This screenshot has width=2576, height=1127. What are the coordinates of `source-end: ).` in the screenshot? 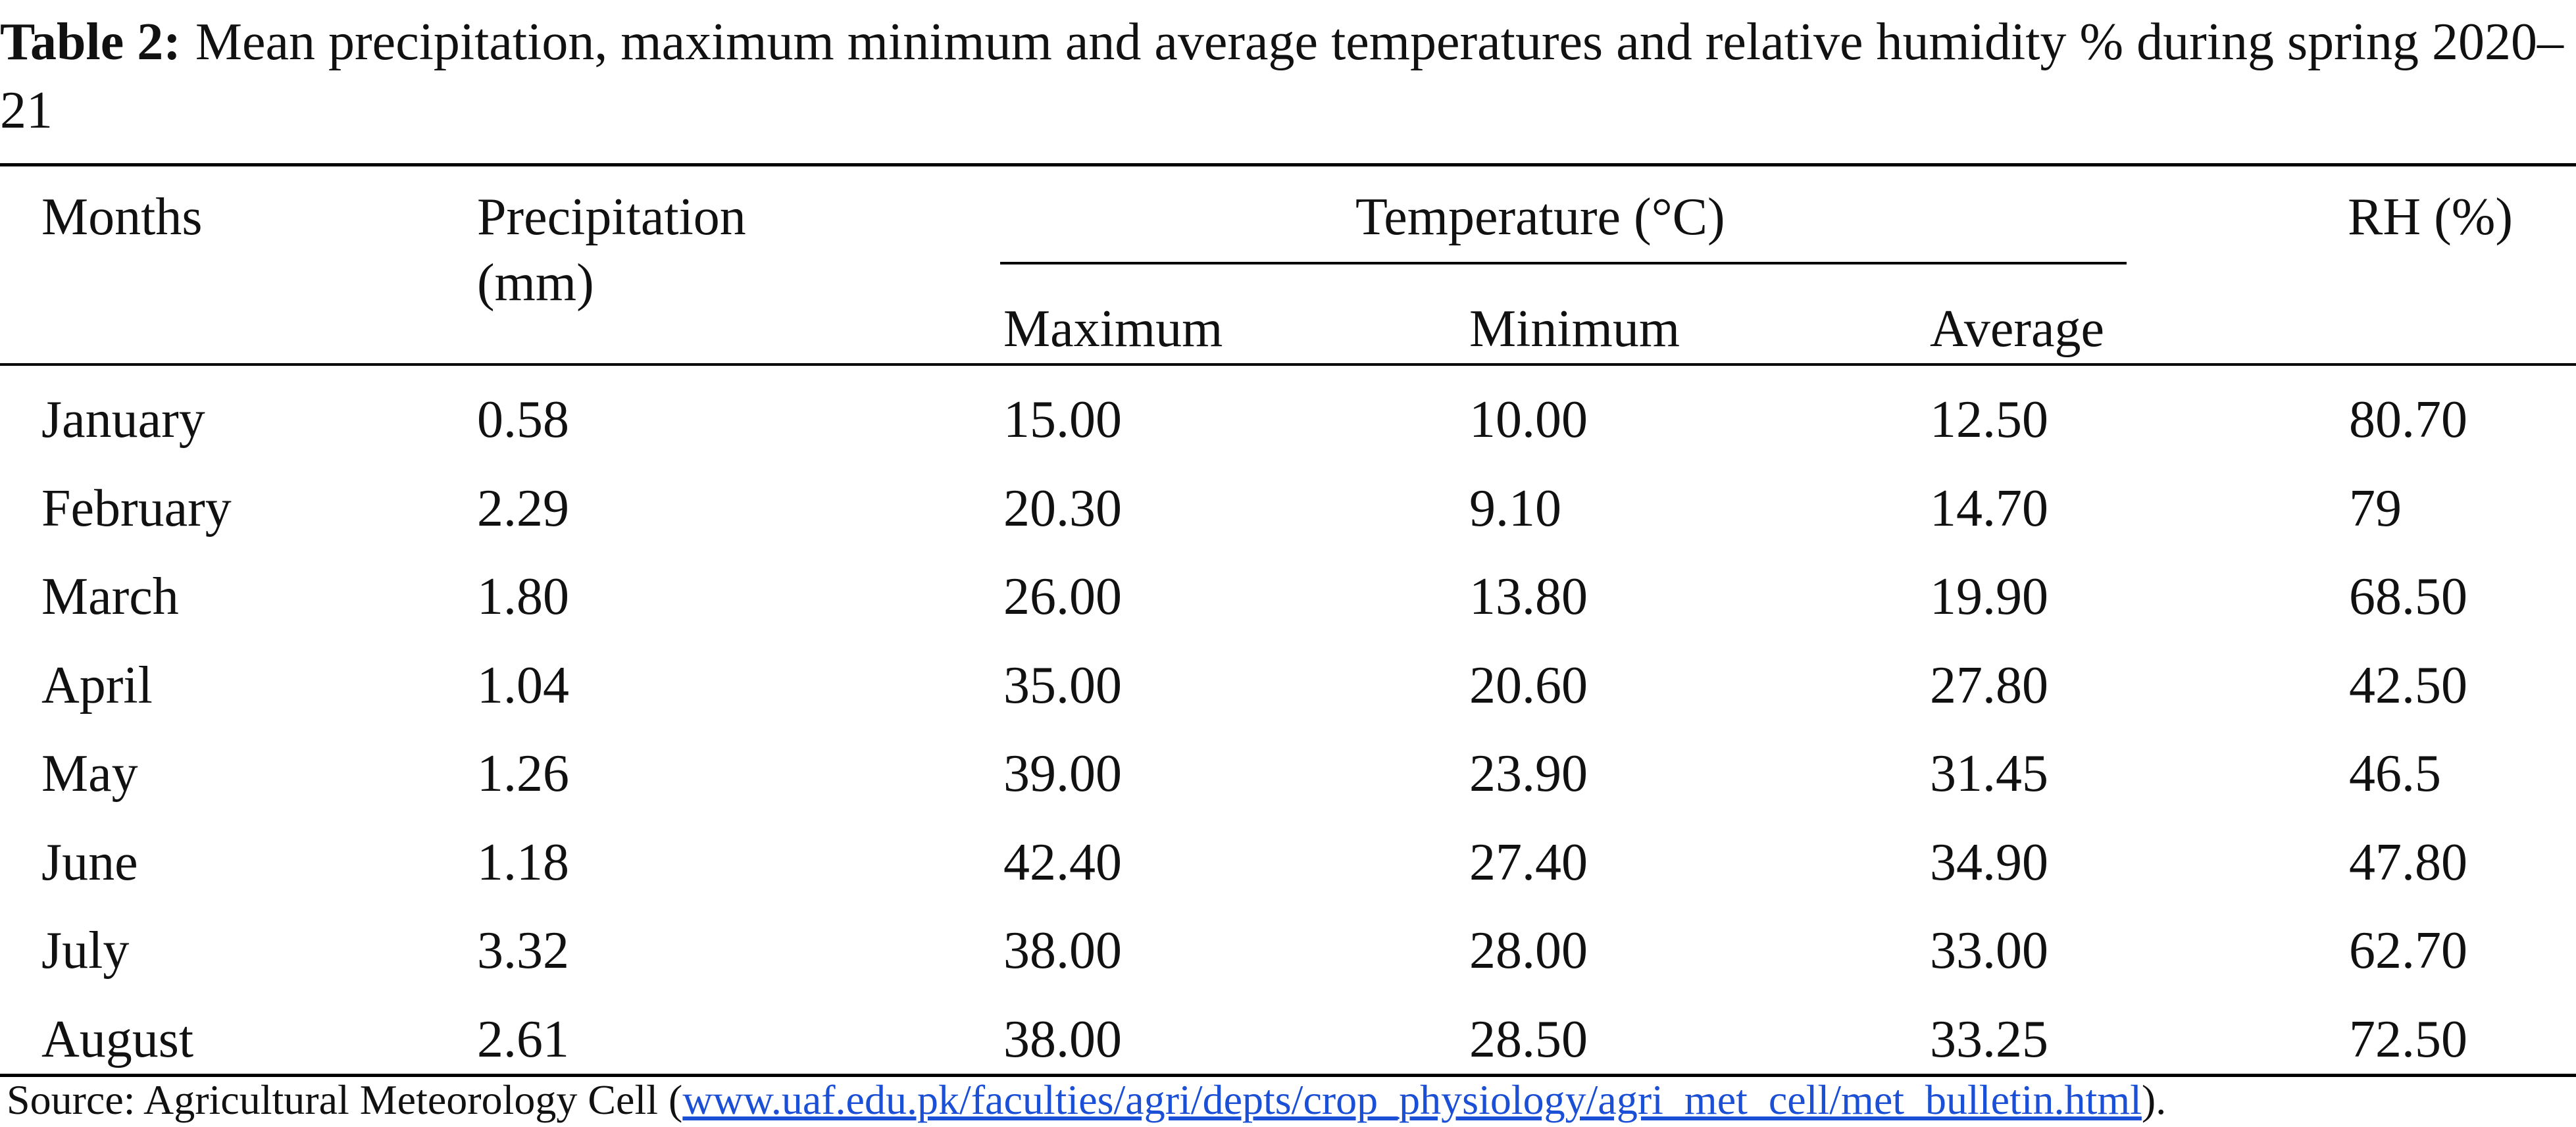 It's located at (2154, 1099).